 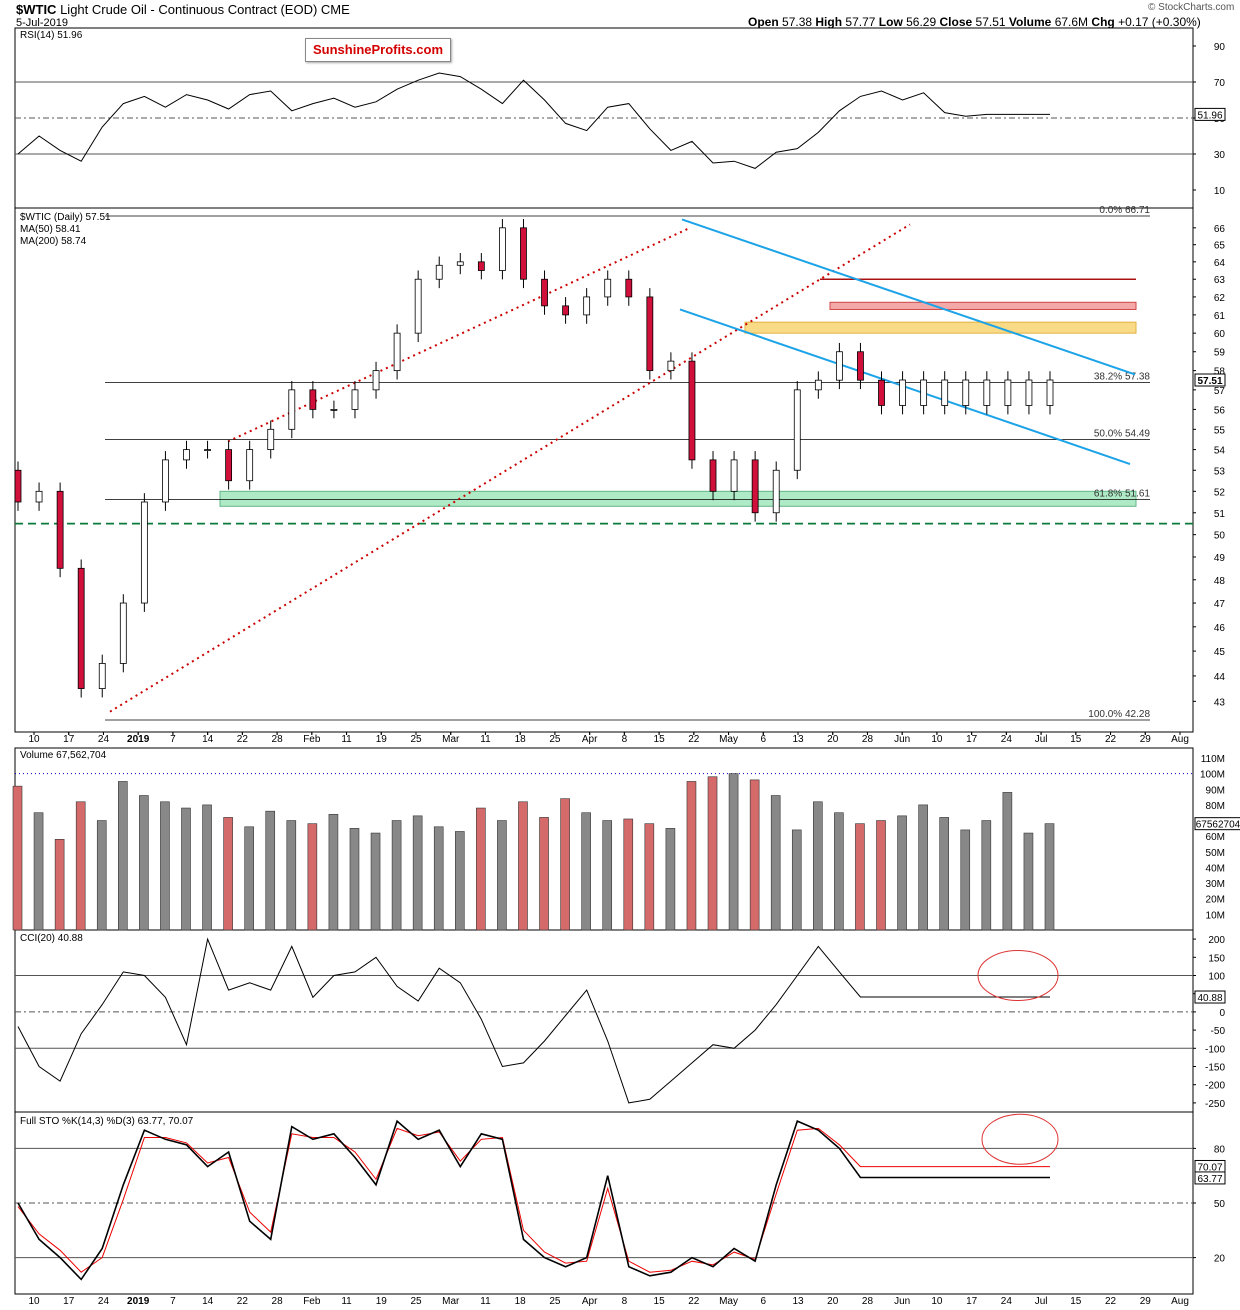 What do you see at coordinates (1191, 7) in the screenshot?
I see `credit: © StockCharts.com` at bounding box center [1191, 7].